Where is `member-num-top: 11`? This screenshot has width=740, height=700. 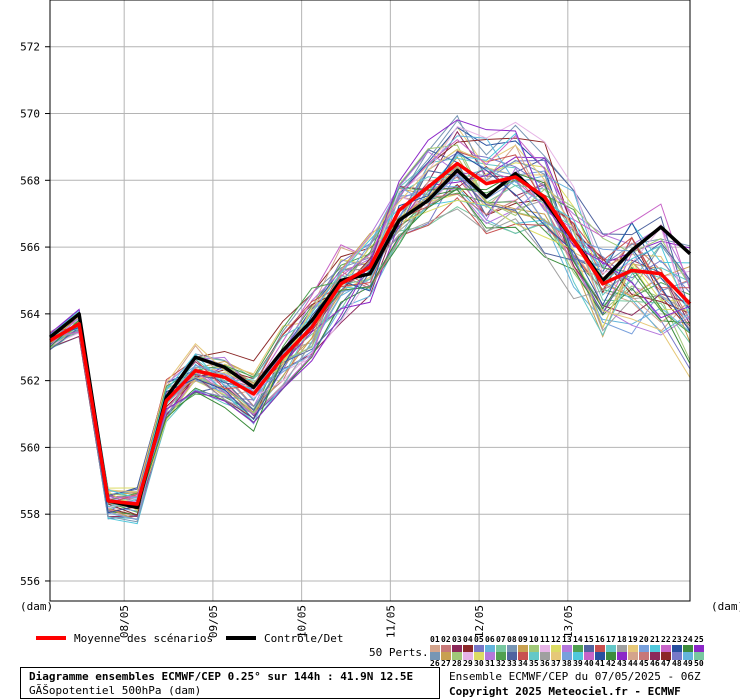 member-num-top: 11 is located at coordinates (545, 639).